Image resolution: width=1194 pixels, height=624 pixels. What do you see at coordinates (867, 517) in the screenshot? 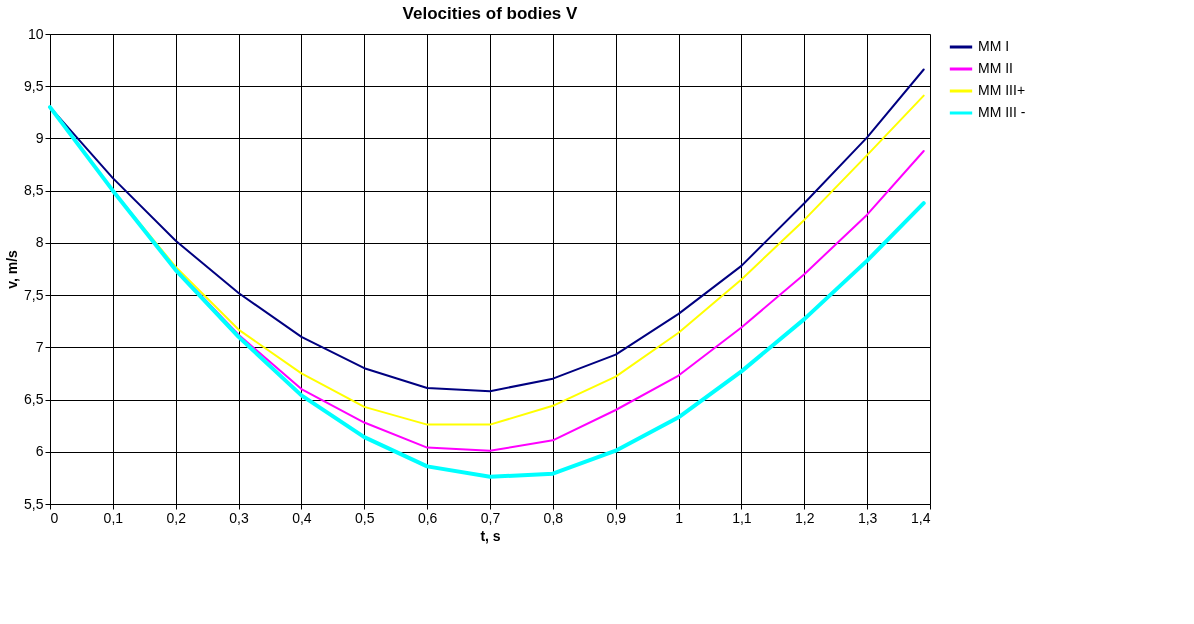
I see `x-tick-label: 1,3` at bounding box center [867, 517].